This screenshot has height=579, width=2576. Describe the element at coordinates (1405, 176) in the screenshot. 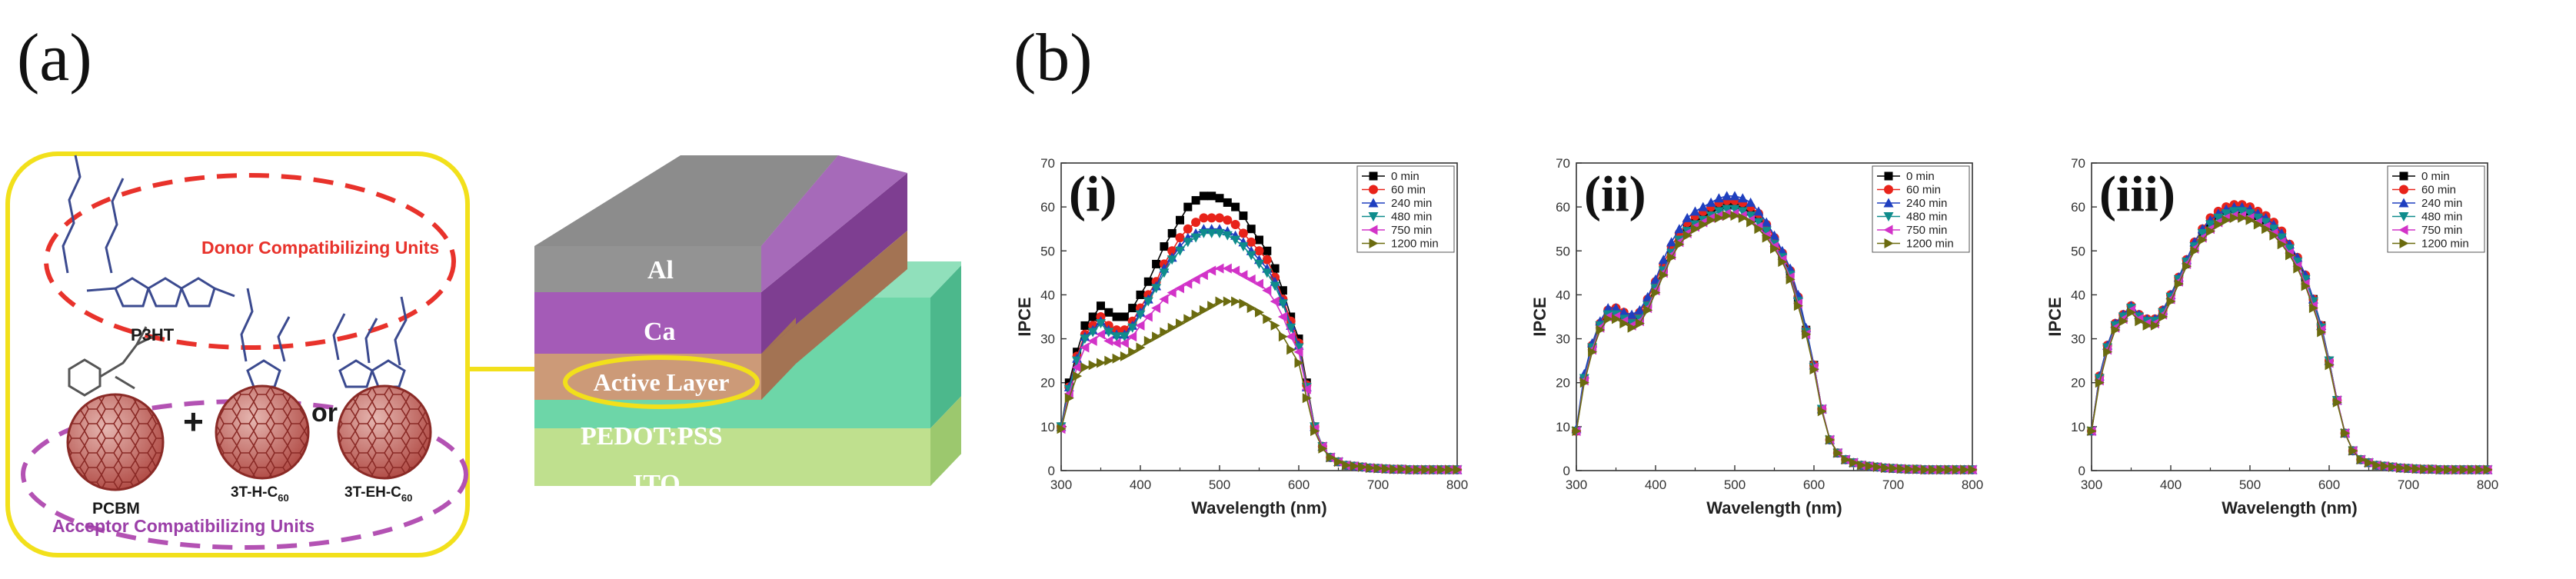

I see `legend-entry: 0 min` at that location.